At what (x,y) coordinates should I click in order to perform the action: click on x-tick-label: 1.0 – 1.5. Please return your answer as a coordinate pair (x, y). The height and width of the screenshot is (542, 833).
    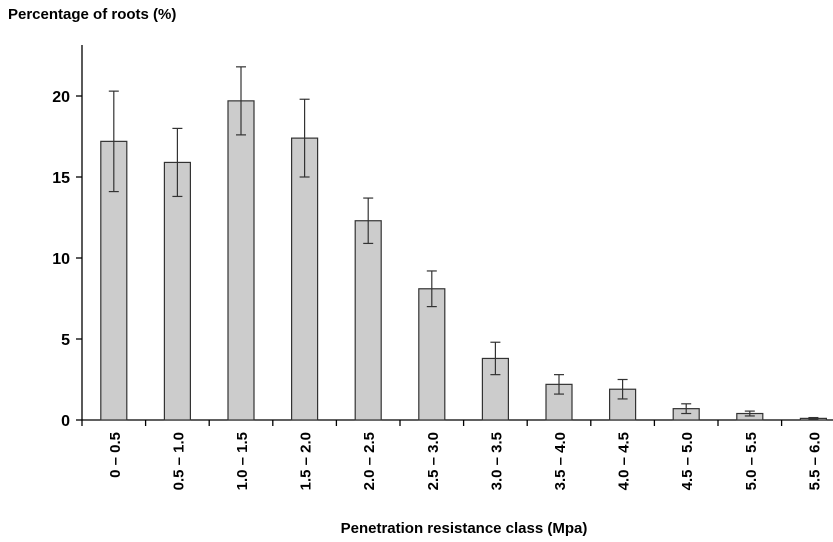
    Looking at the image, I should click on (242, 461).